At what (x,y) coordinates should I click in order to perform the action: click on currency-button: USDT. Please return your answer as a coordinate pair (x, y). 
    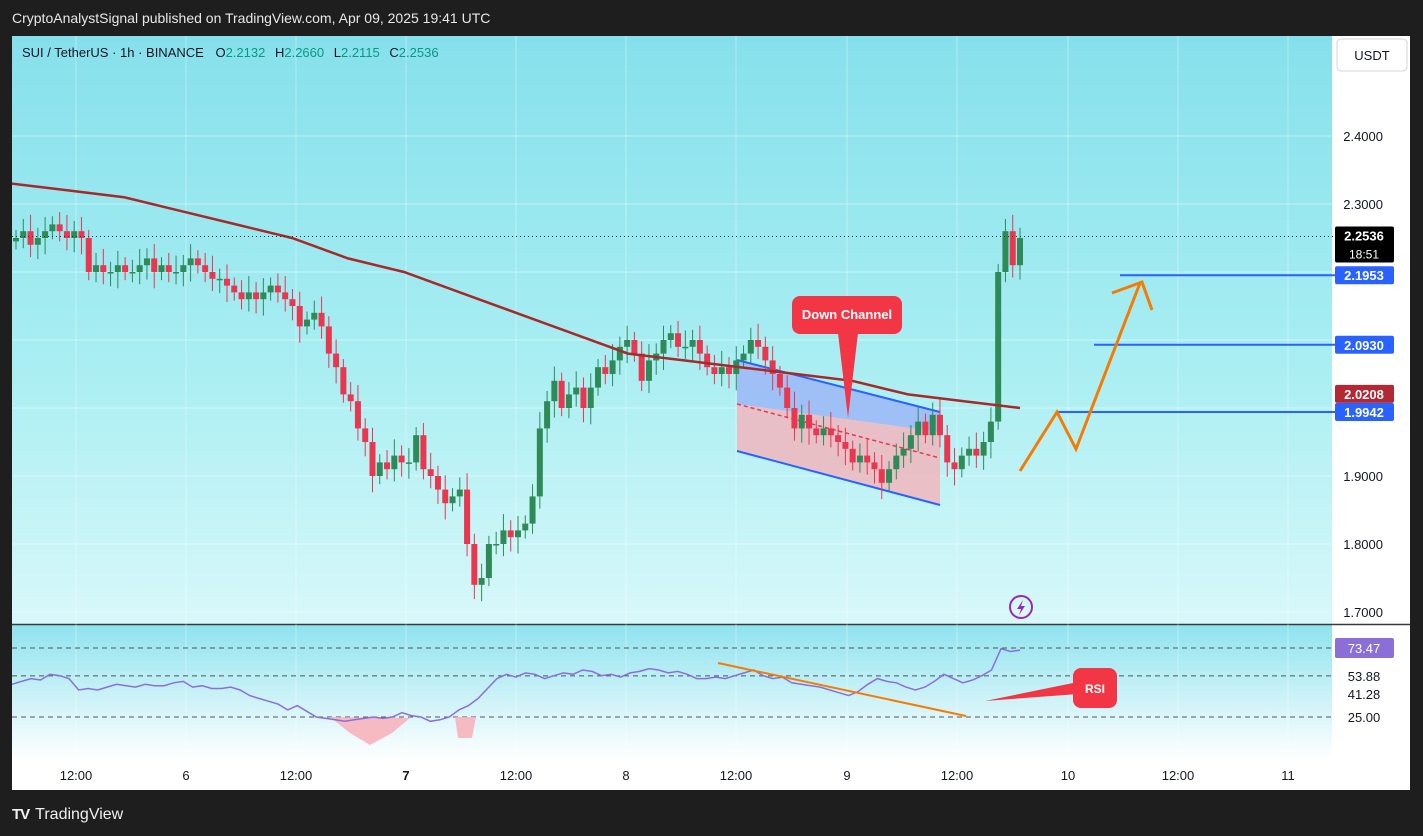
    Looking at the image, I should click on (1372, 55).